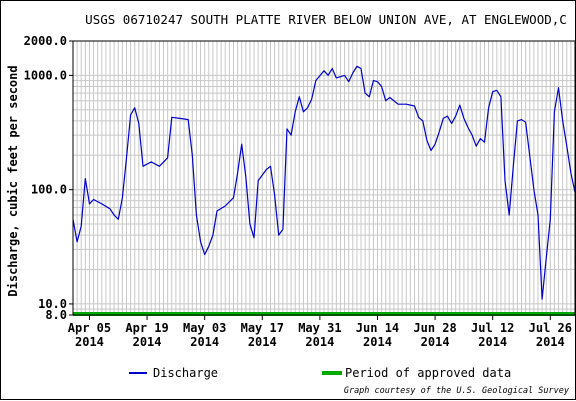 This screenshot has width=576, height=401. Describe the element at coordinates (49, 190) in the screenshot. I see `y-tick-label: 100.0` at that location.